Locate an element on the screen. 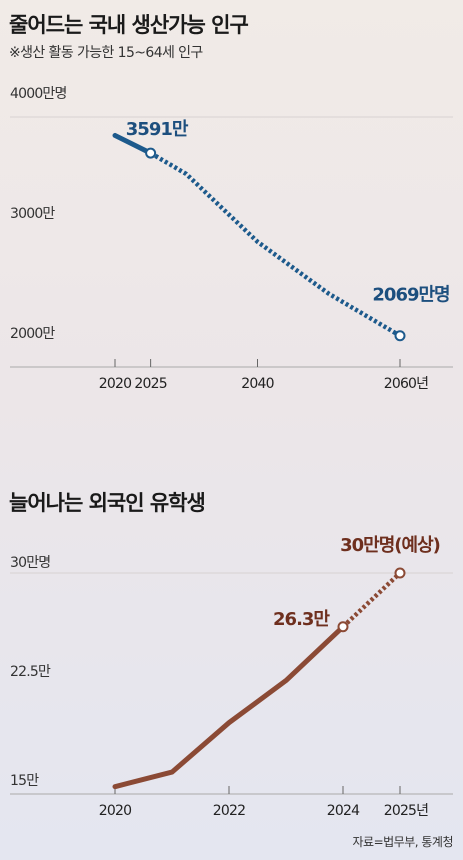 The width and height of the screenshot is (463, 860). chart2-title: 늘어나는 외국인 유학생 is located at coordinates (107, 503).